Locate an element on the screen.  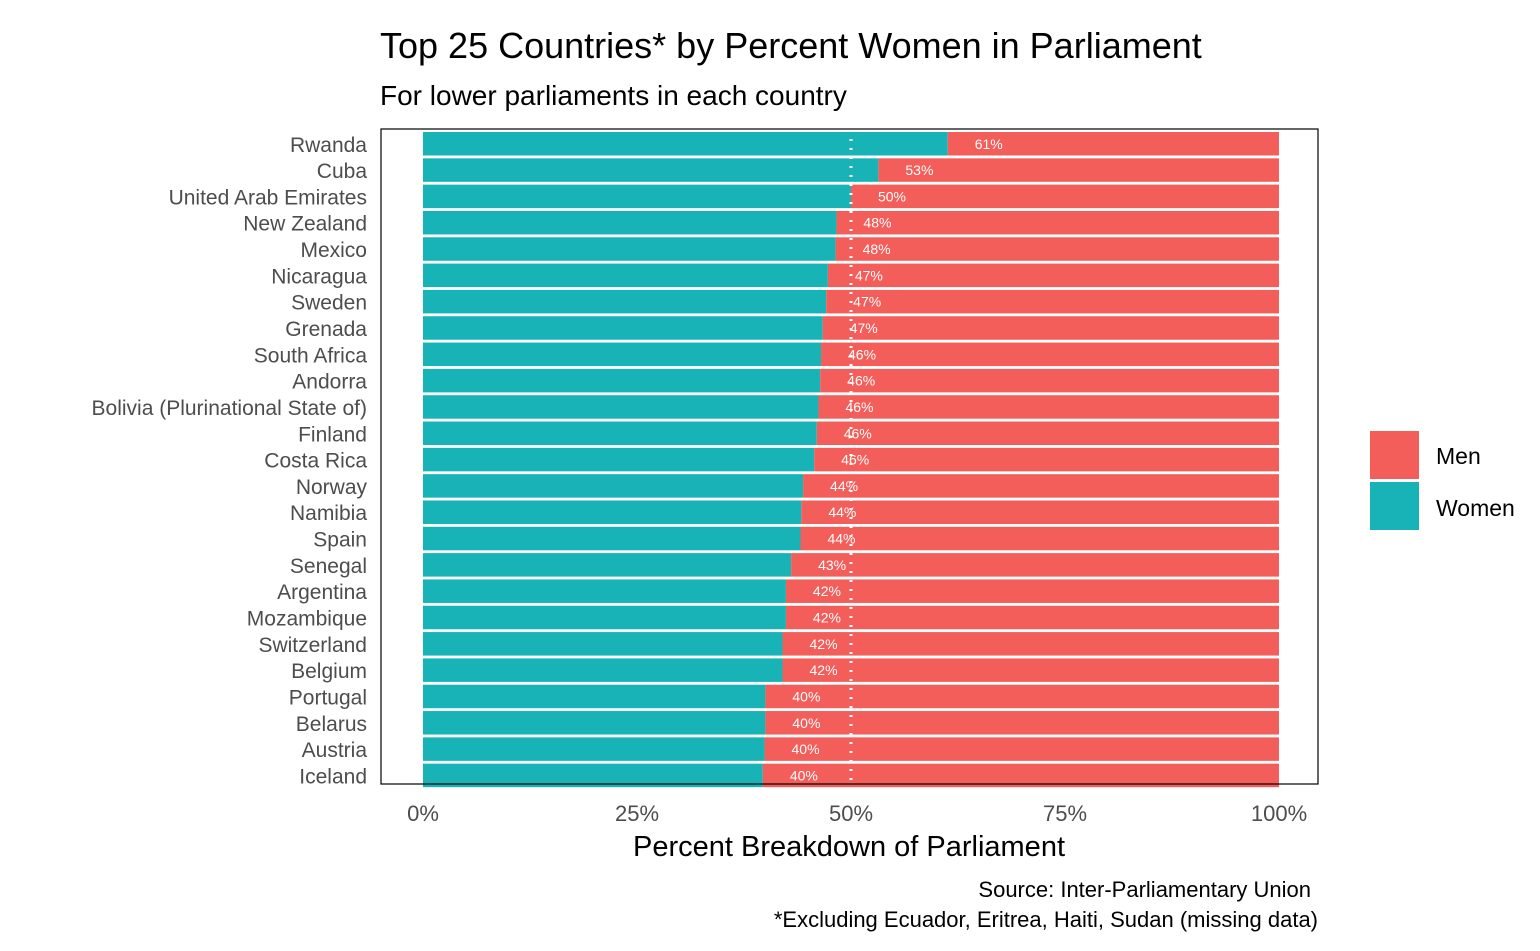
legend-swatch-women is located at coordinates (1394, 506).